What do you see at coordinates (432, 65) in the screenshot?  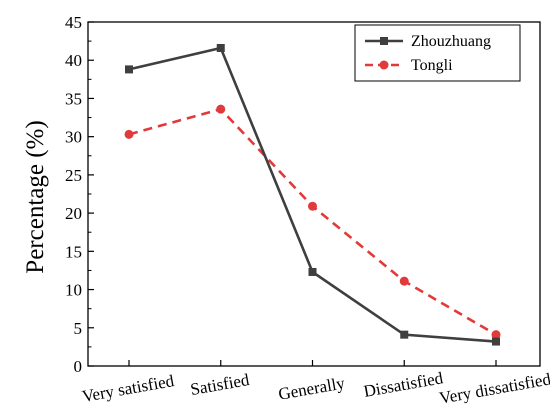 I see `legend-label: Tongli` at bounding box center [432, 65].